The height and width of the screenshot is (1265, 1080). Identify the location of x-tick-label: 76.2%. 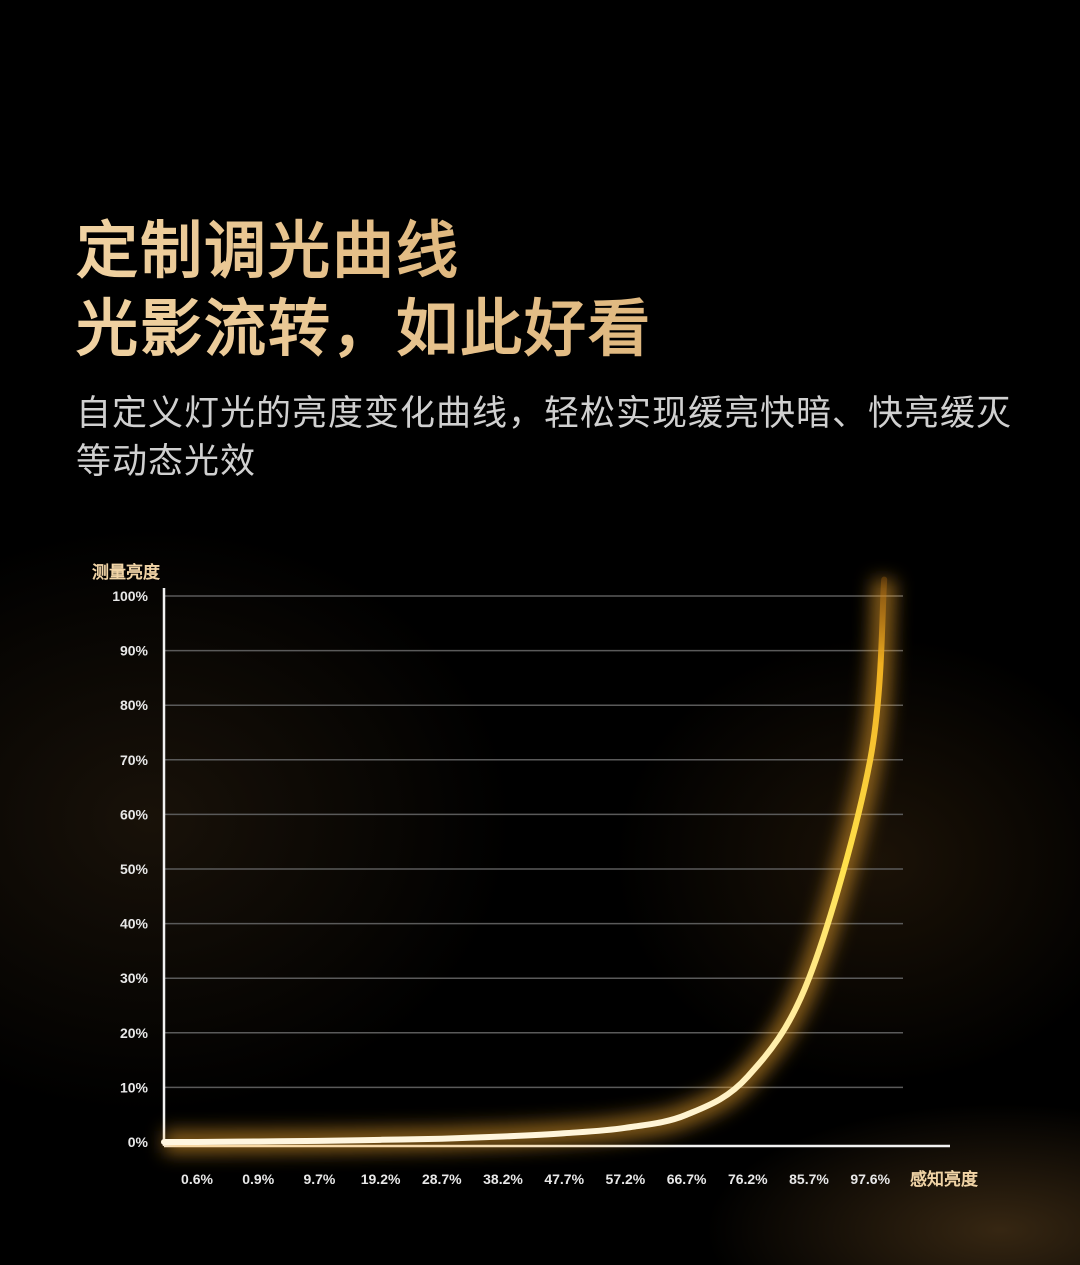
(748, 1179).